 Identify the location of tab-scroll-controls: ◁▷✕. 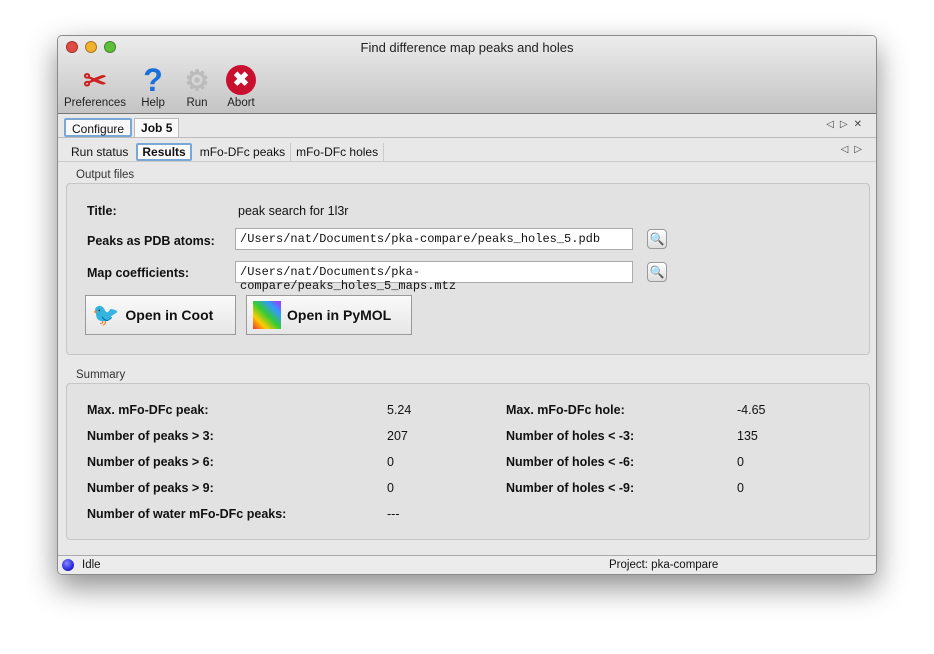
(847, 124).